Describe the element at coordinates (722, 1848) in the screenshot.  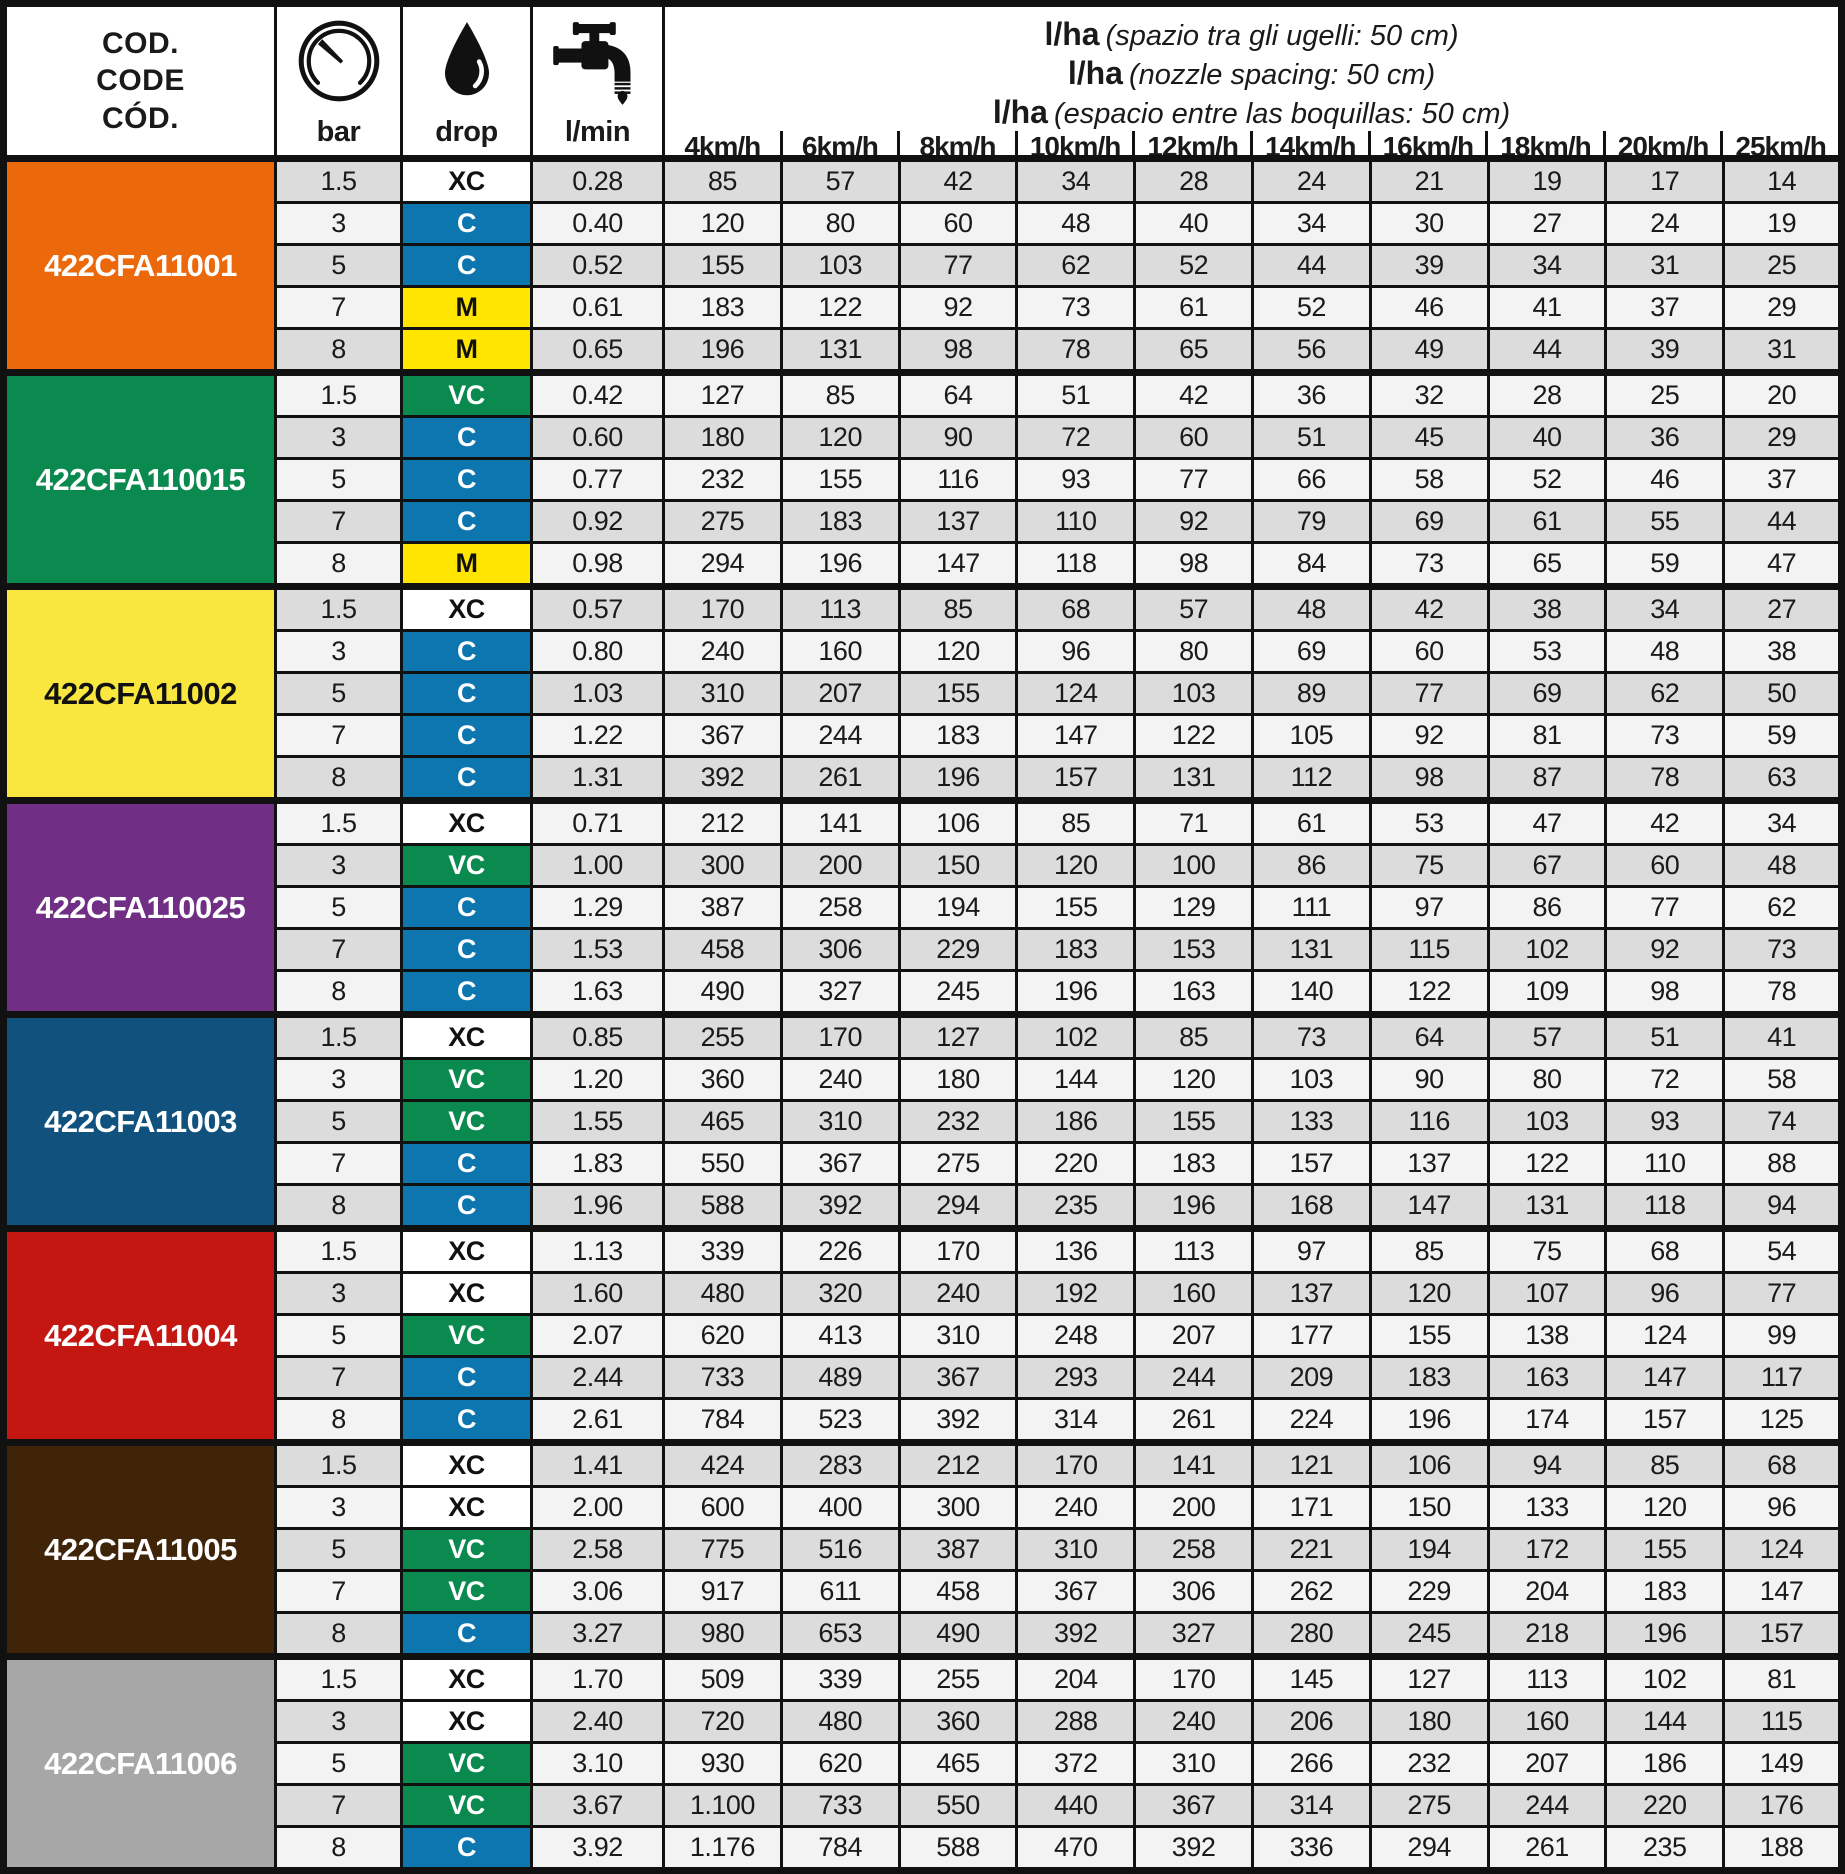
I see `lha-value-cell: 1.176` at that location.